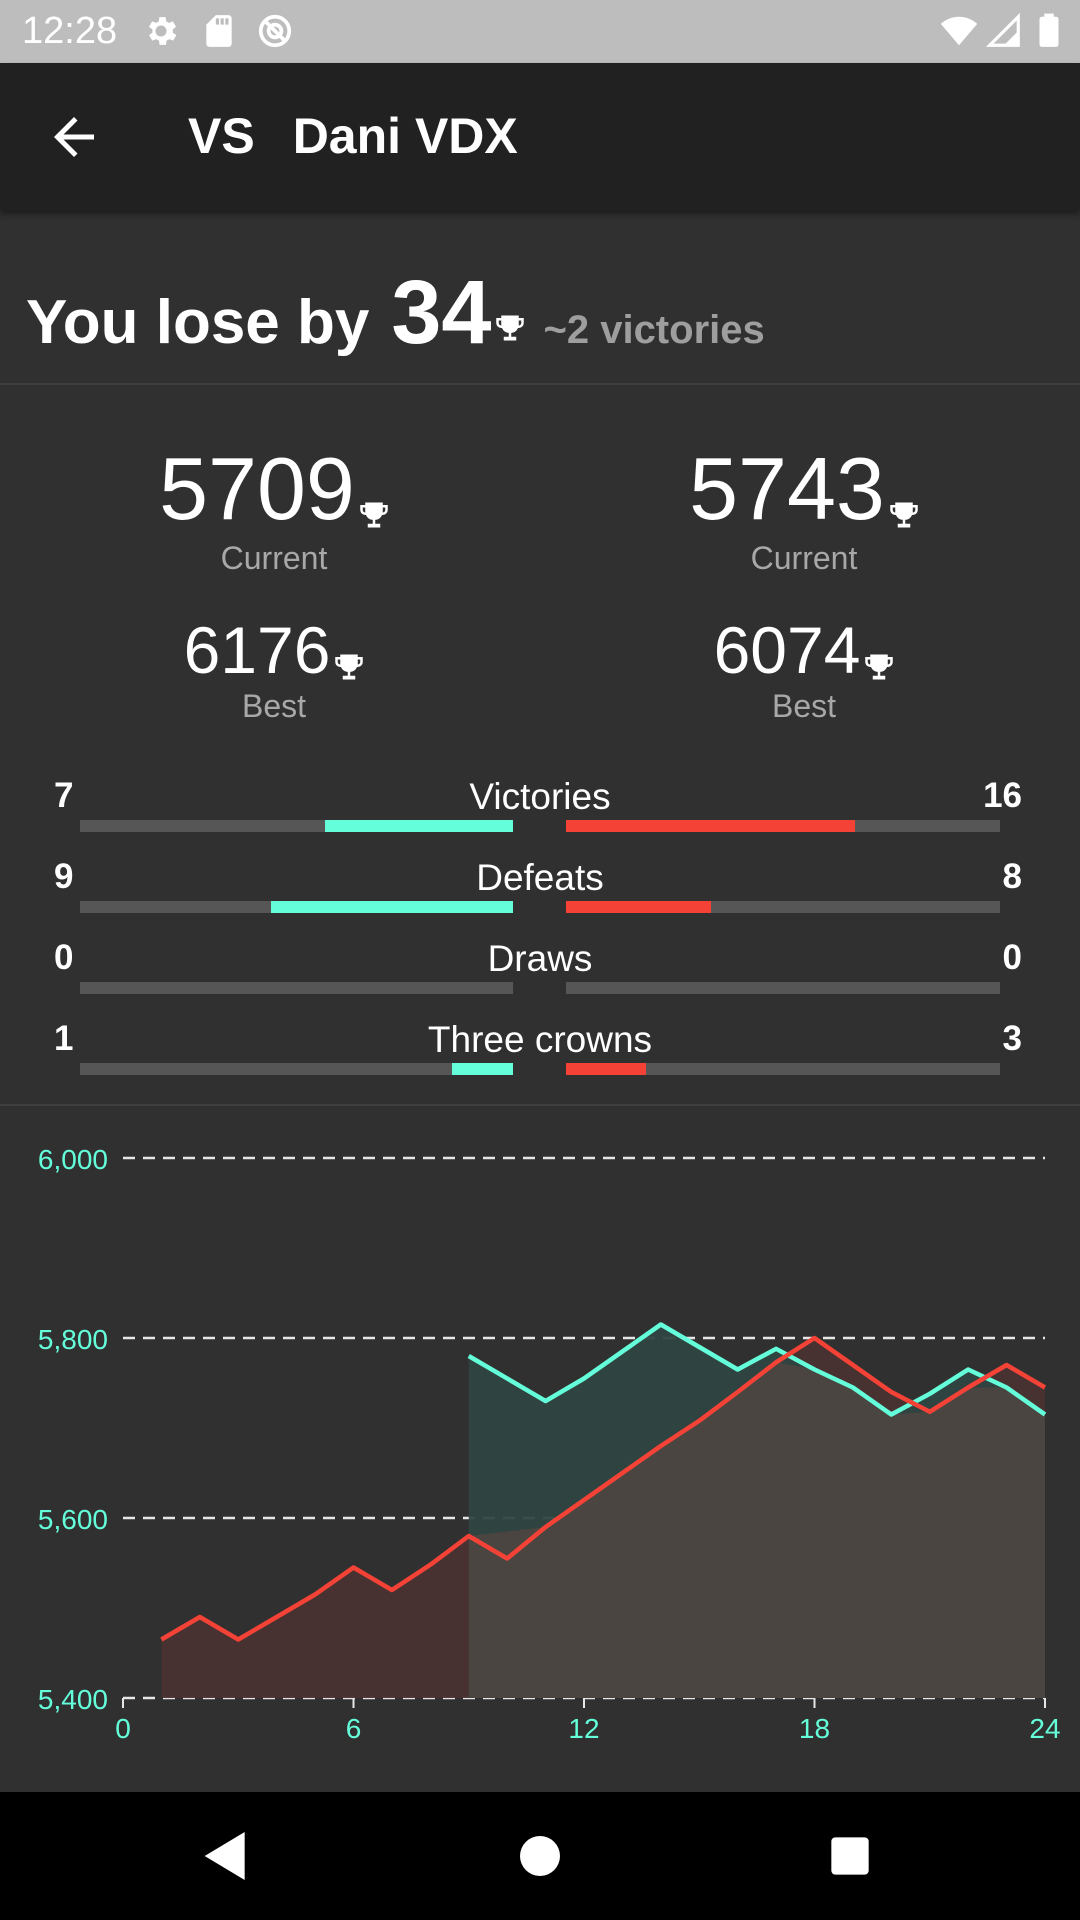 Image resolution: width=1080 pixels, height=1920 pixels. I want to click on player-best-label: Best, so click(274, 706).